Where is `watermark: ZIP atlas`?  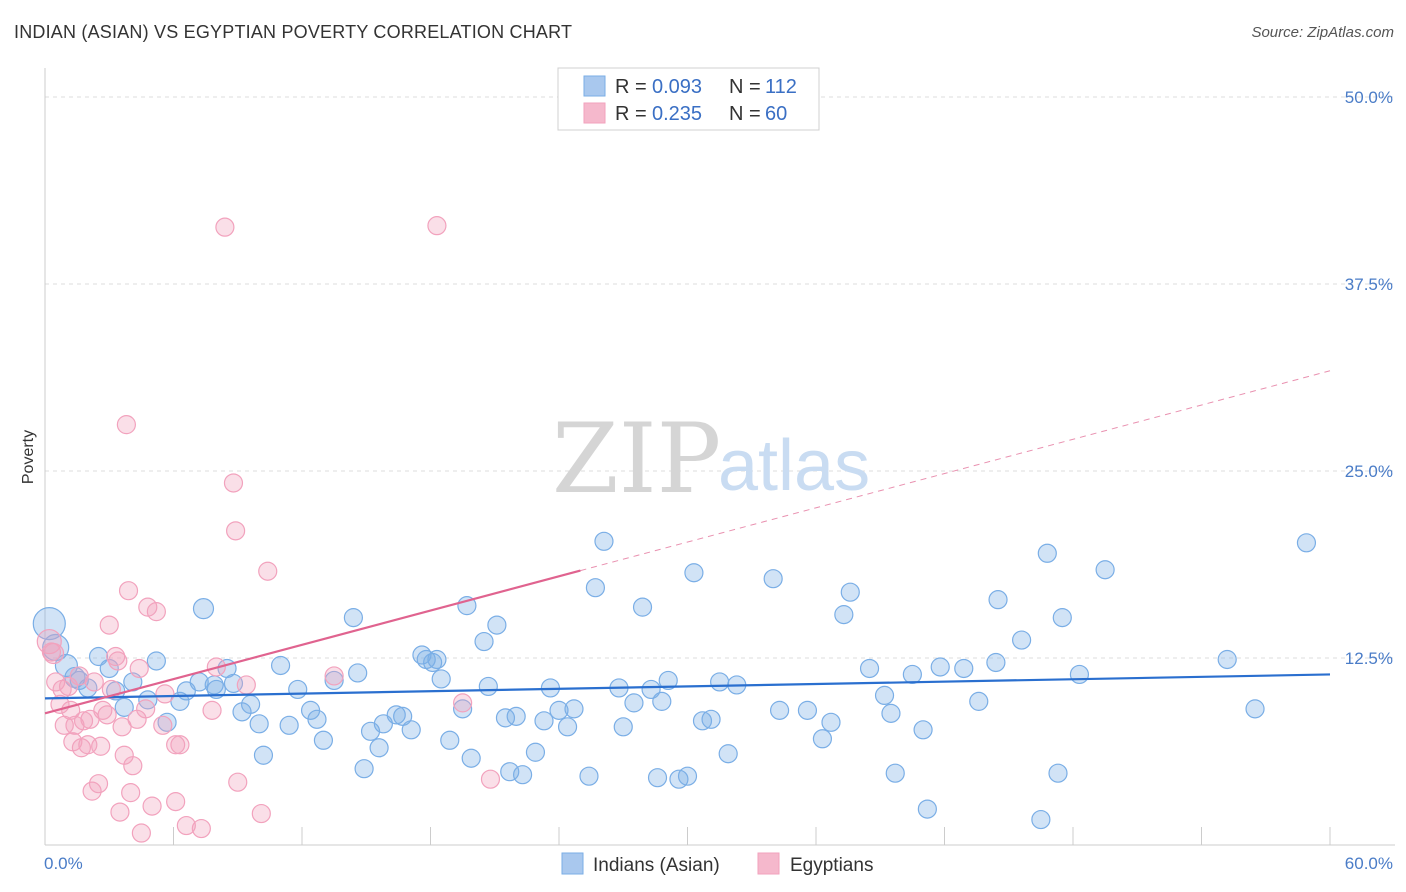
watermark: ZIP atlas is located at coordinates (711, 459).